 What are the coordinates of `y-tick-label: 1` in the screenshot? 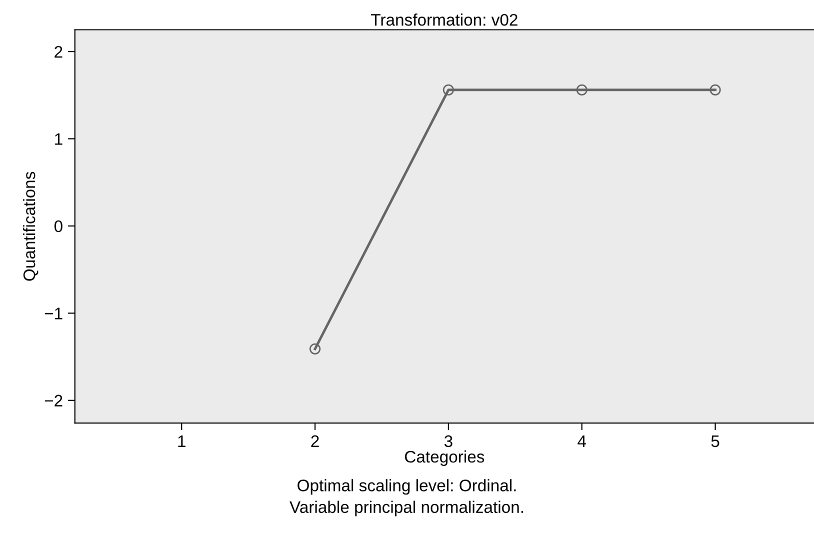 It's located at (58, 139).